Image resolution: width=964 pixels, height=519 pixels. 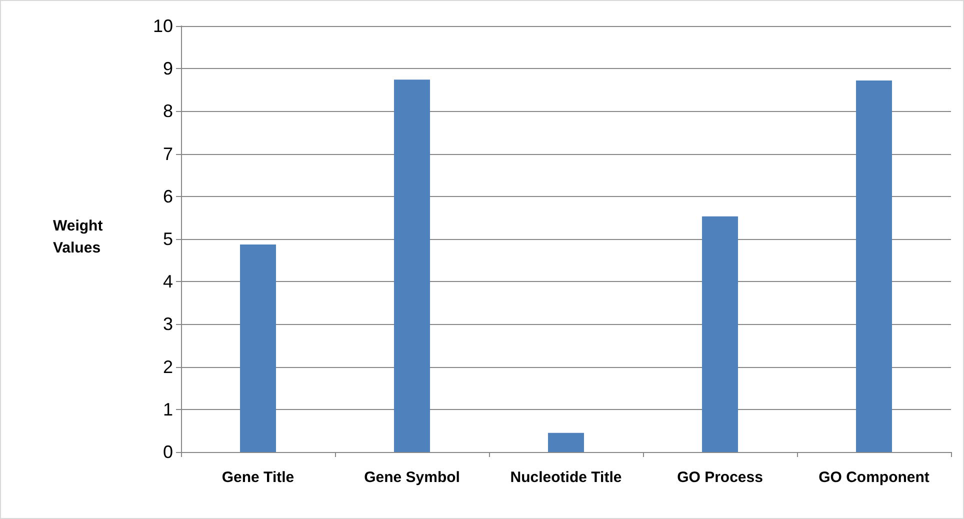 What do you see at coordinates (720, 477) in the screenshot?
I see `x-tick-label: GO Process` at bounding box center [720, 477].